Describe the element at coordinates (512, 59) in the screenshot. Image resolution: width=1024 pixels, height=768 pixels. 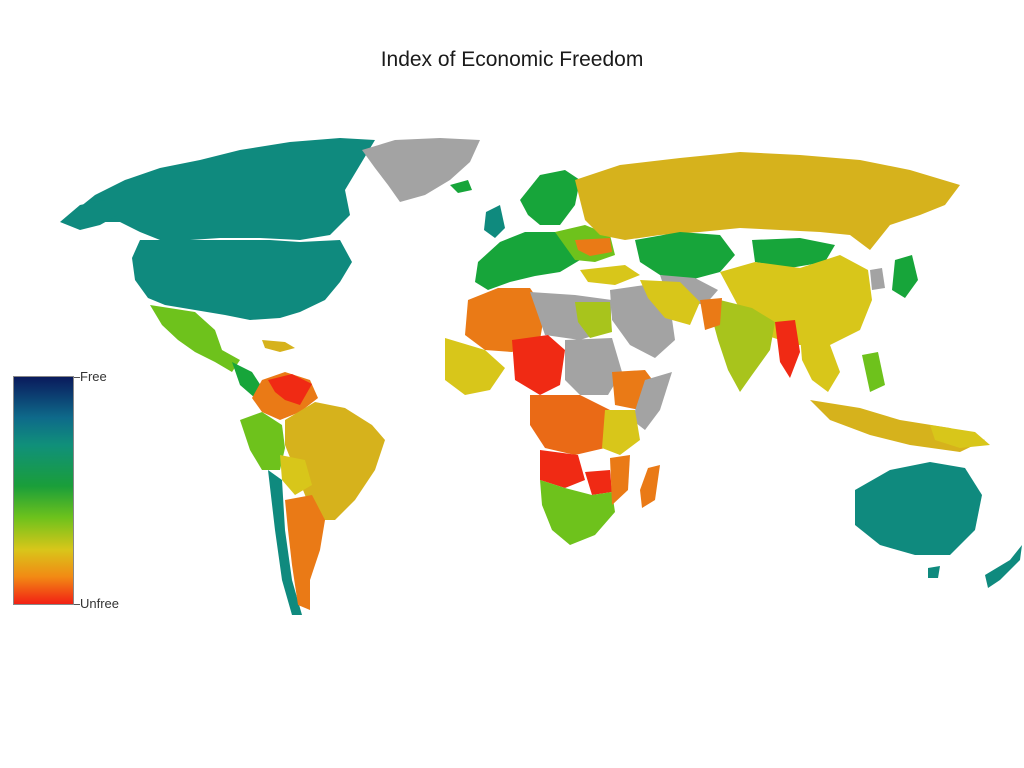
I see `map-title: Index of Economic Freedom` at that location.